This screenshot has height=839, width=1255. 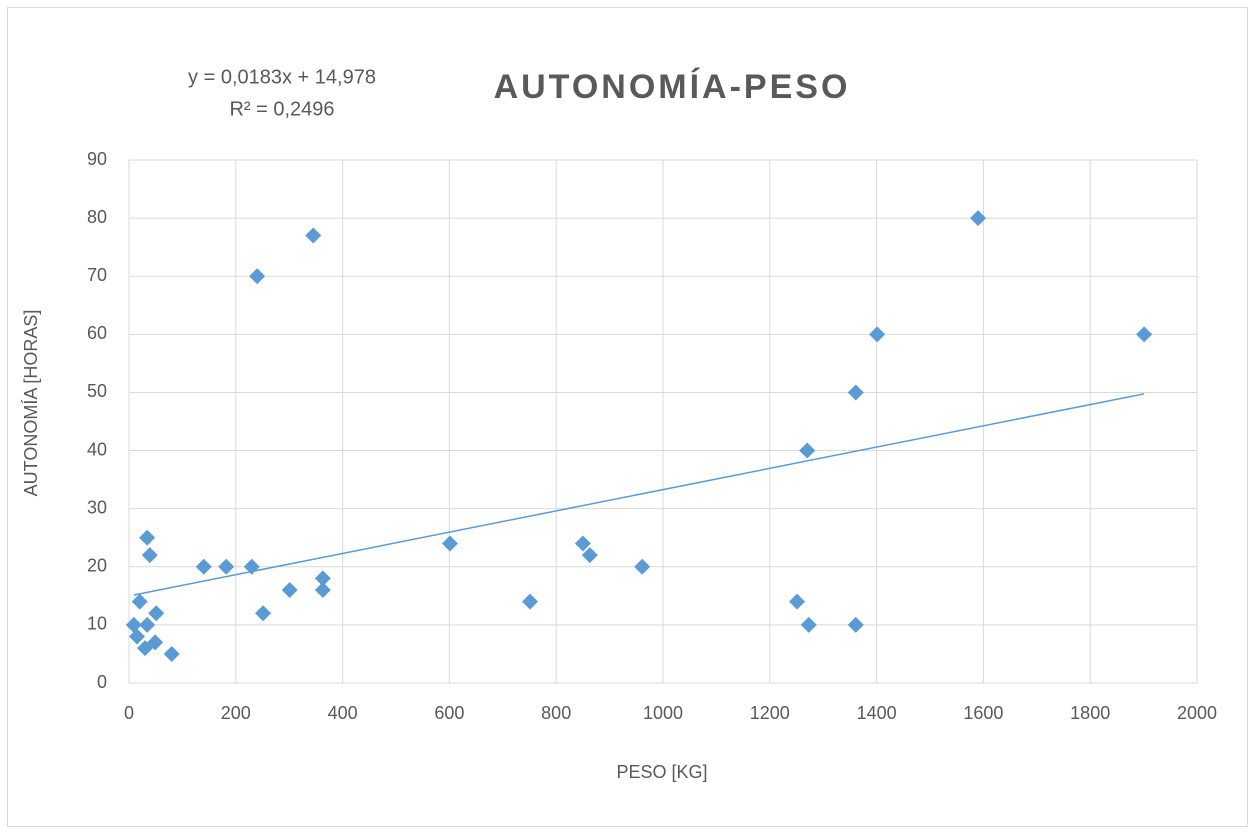 I want to click on x-tick-label: 1200, so click(x=770, y=713).